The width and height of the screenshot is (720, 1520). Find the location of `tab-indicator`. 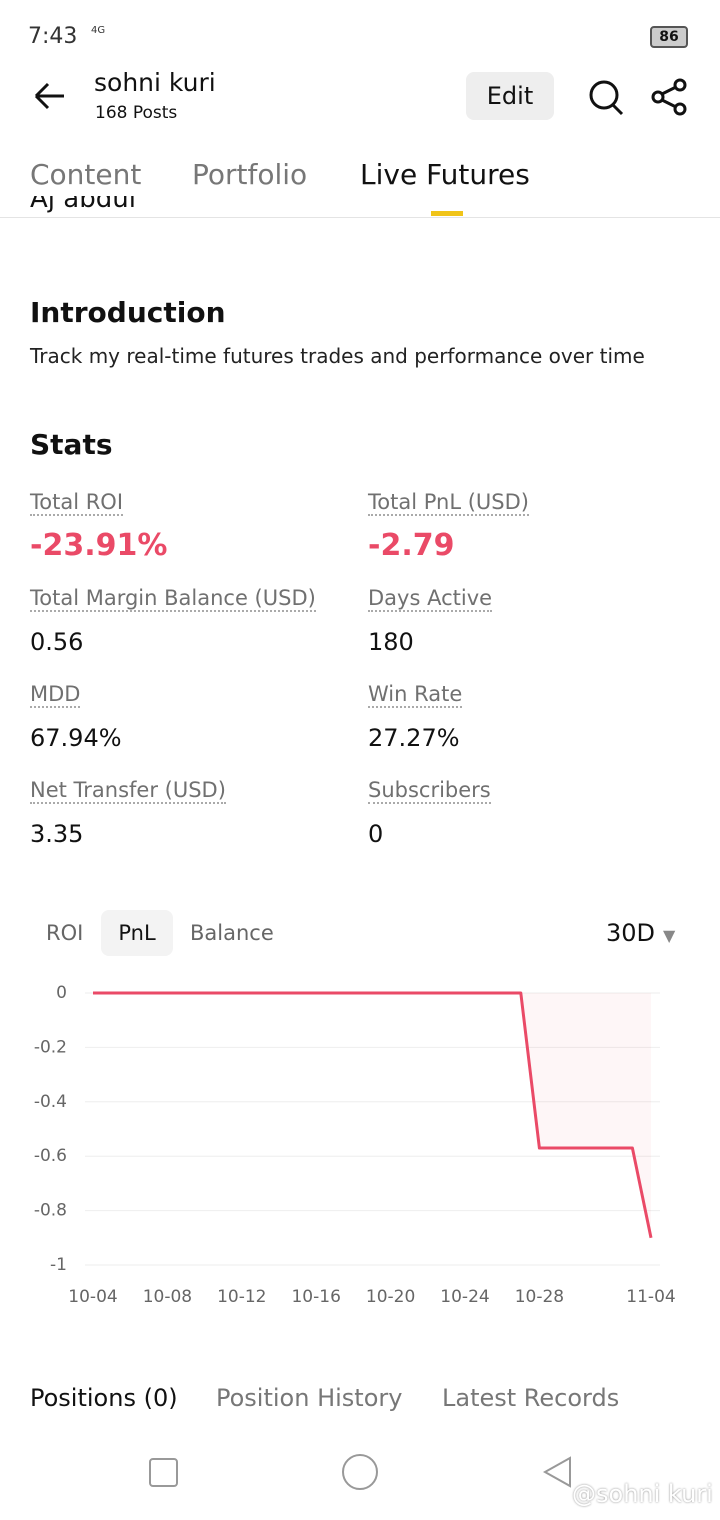

tab-indicator is located at coordinates (447, 213).